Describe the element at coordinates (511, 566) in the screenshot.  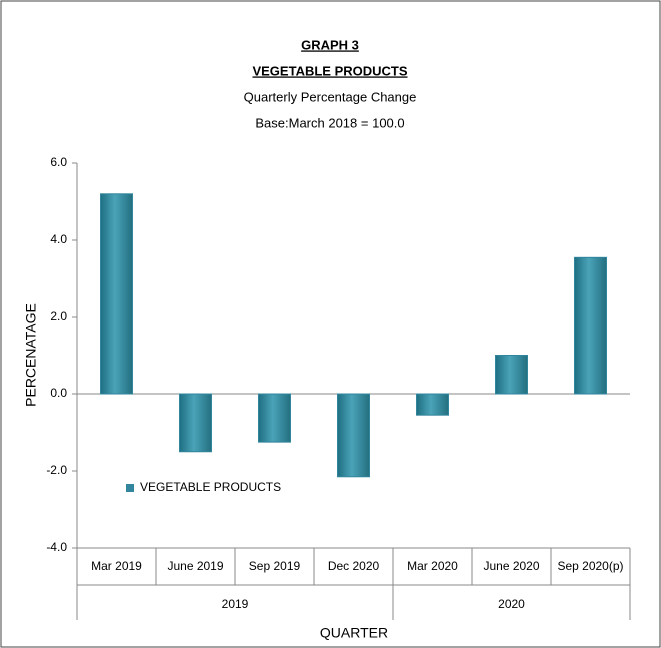
I see `x-tick-label: June 2020` at that location.